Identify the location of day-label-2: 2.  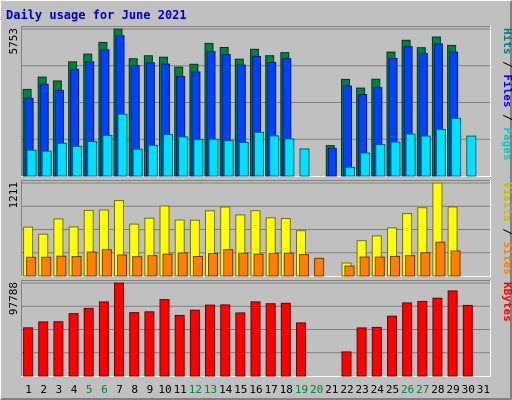
(43, 389).